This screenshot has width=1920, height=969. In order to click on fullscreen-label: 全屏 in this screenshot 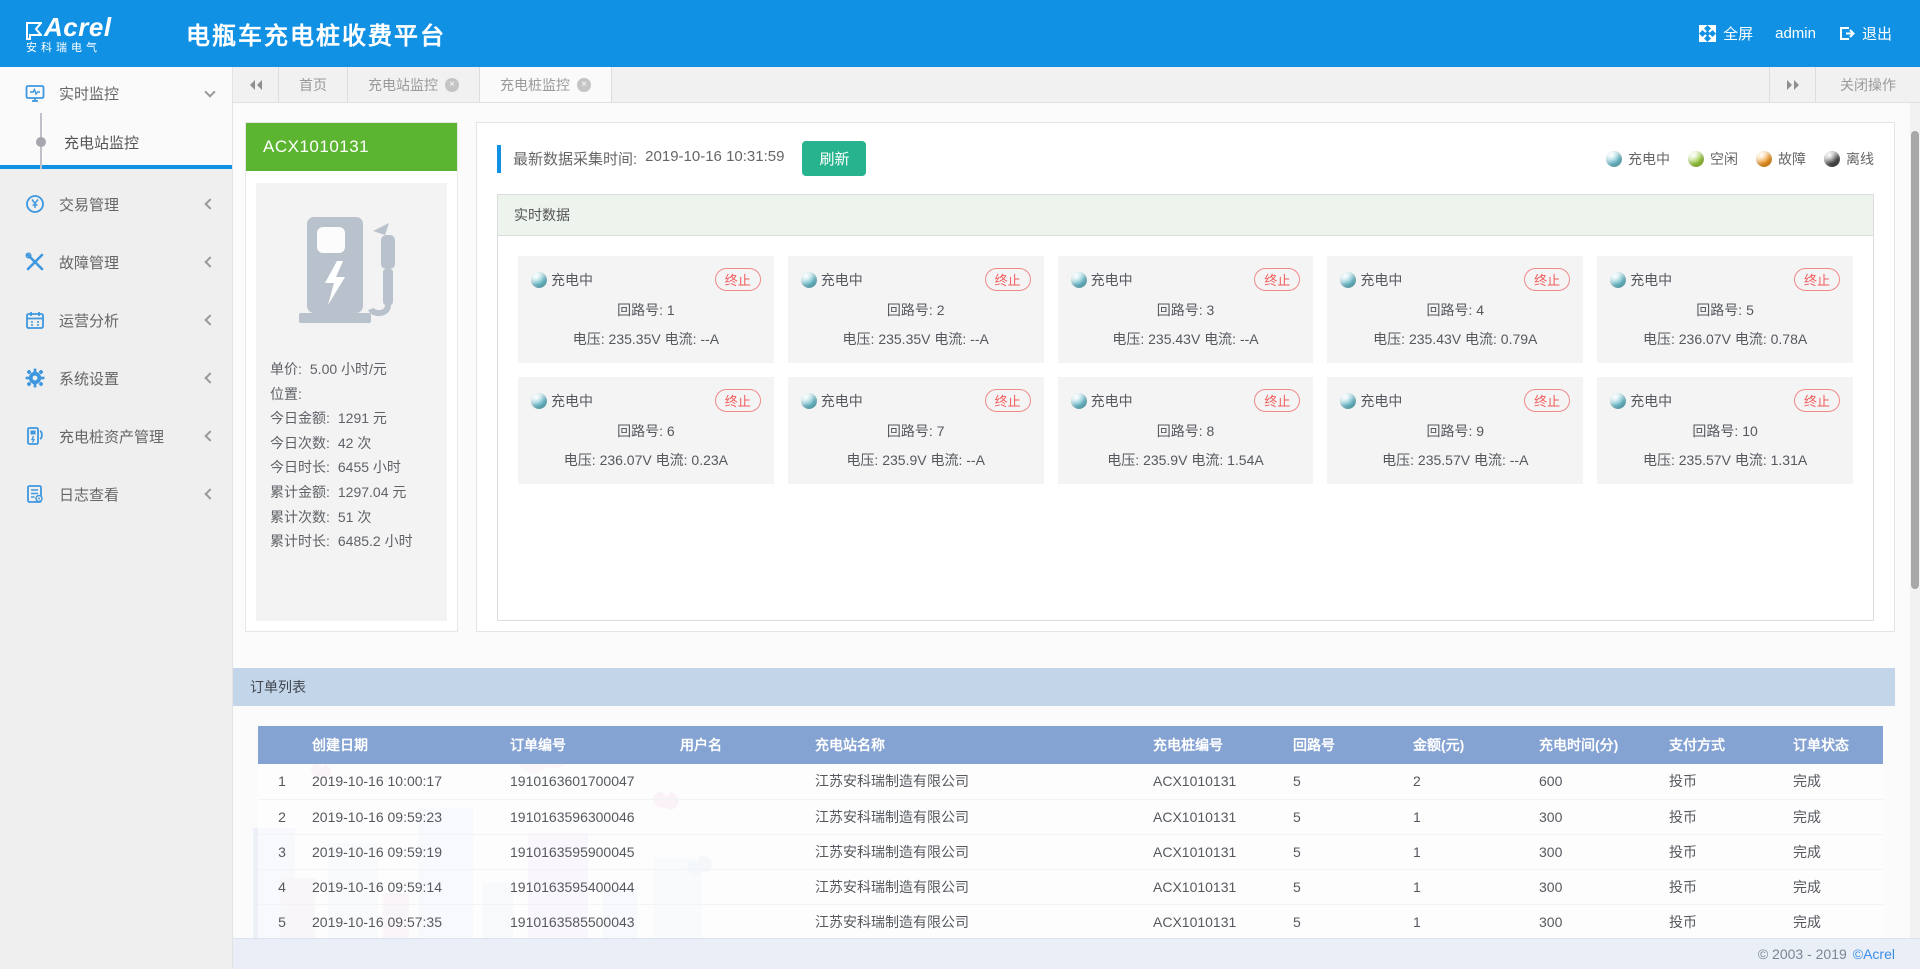, I will do `click(1738, 34)`.